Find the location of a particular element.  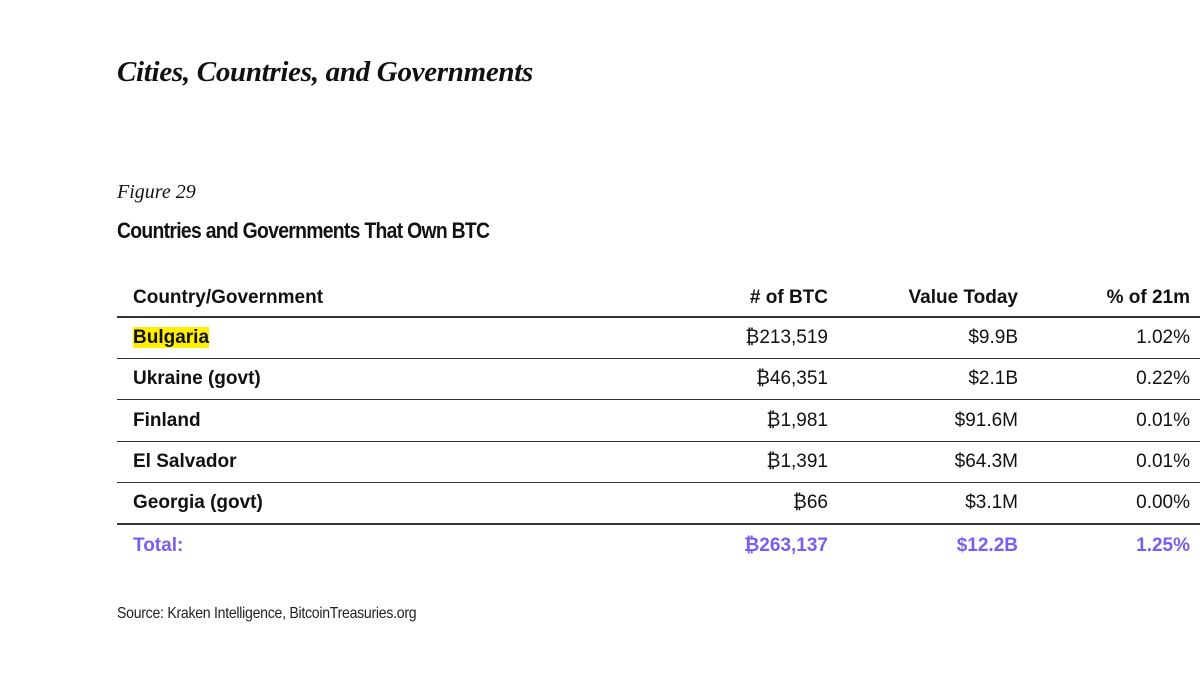

cell-text: ₿213,519 is located at coordinates (786, 337).